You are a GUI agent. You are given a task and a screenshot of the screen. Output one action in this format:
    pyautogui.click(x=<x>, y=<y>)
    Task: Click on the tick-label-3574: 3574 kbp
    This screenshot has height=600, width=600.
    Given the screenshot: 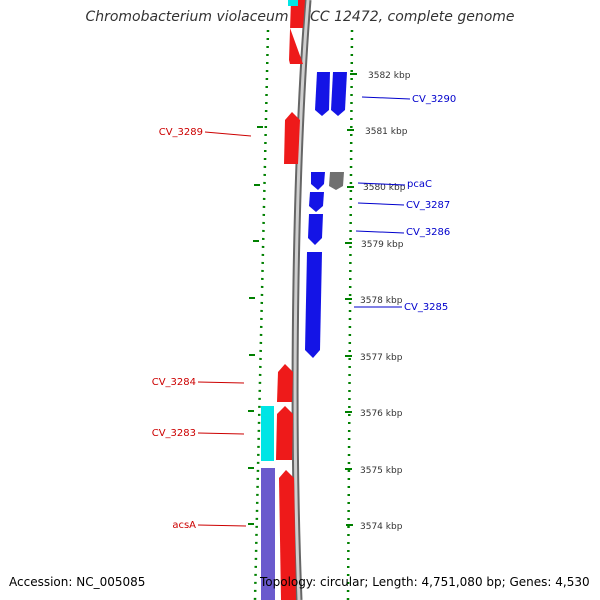 What is the action you would take?
    pyautogui.click(x=381, y=527)
    